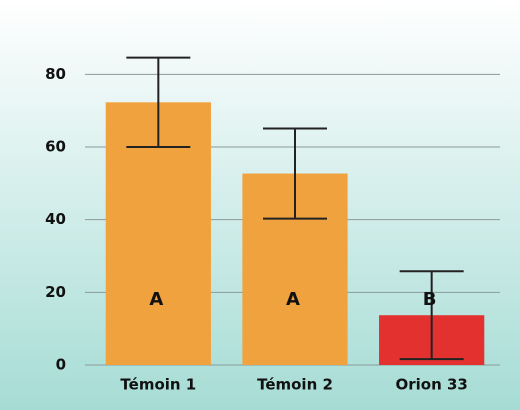 Image resolution: width=520 pixels, height=410 pixels. I want to click on x-tick-label: Témoin 2, so click(295, 385).